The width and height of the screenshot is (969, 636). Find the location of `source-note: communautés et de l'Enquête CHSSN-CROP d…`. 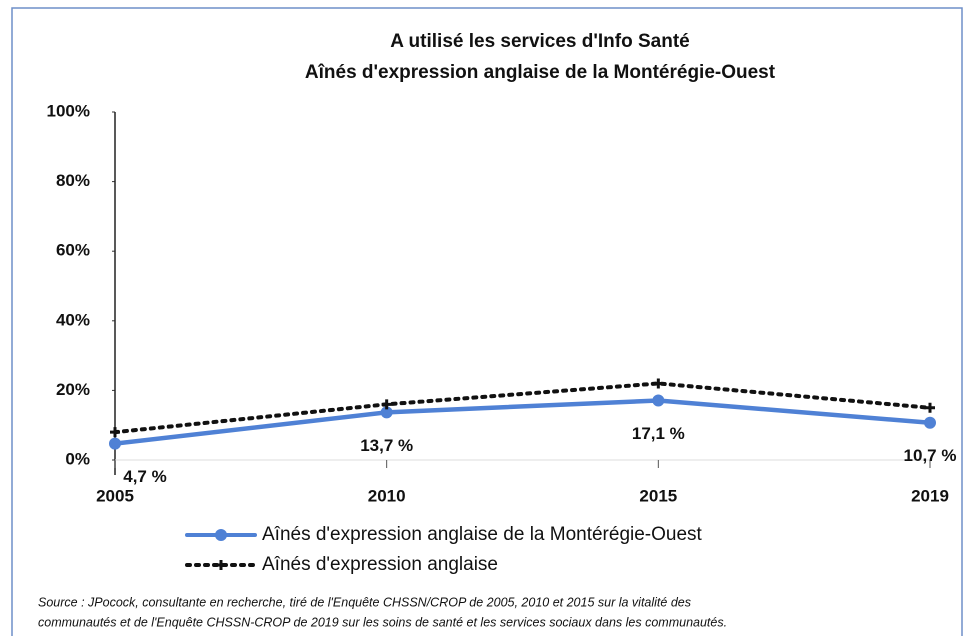

source-note: communautés et de l'Enquête CHSSN-CROP d… is located at coordinates (382, 622).